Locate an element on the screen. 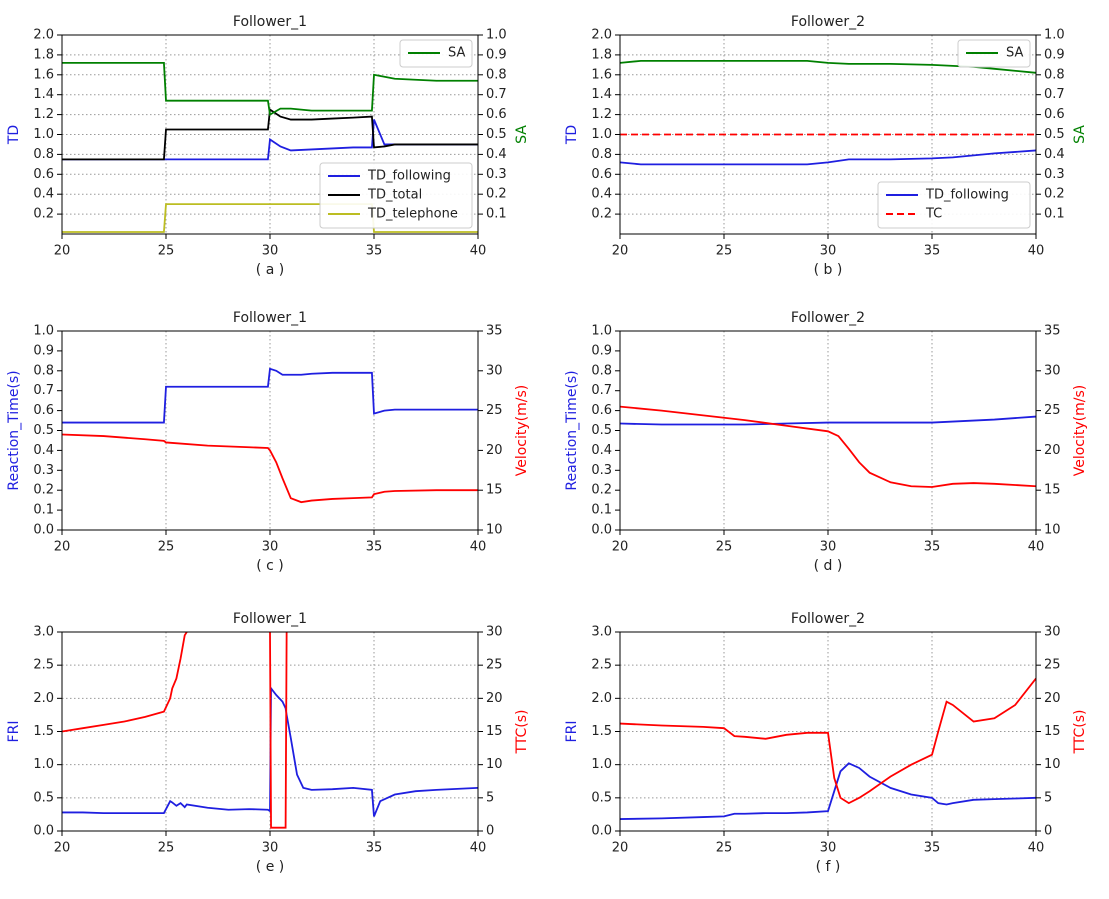 The image size is (1109, 899). y2-tick-label: 0.1 is located at coordinates (1054, 214).